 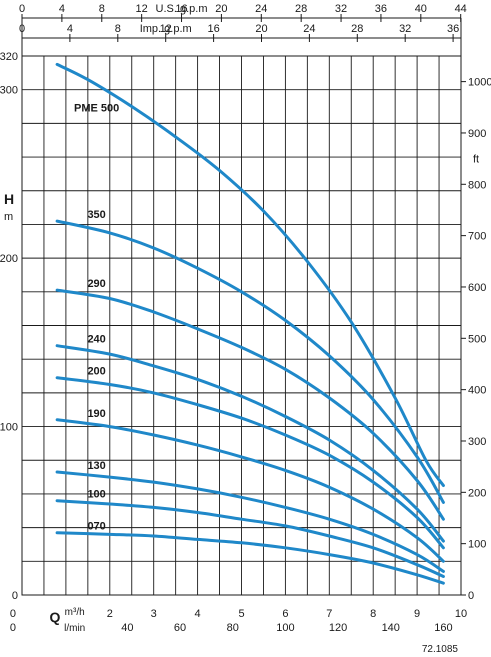 What do you see at coordinates (9, 259) in the screenshot?
I see `head-m-tick-label: 200` at bounding box center [9, 259].